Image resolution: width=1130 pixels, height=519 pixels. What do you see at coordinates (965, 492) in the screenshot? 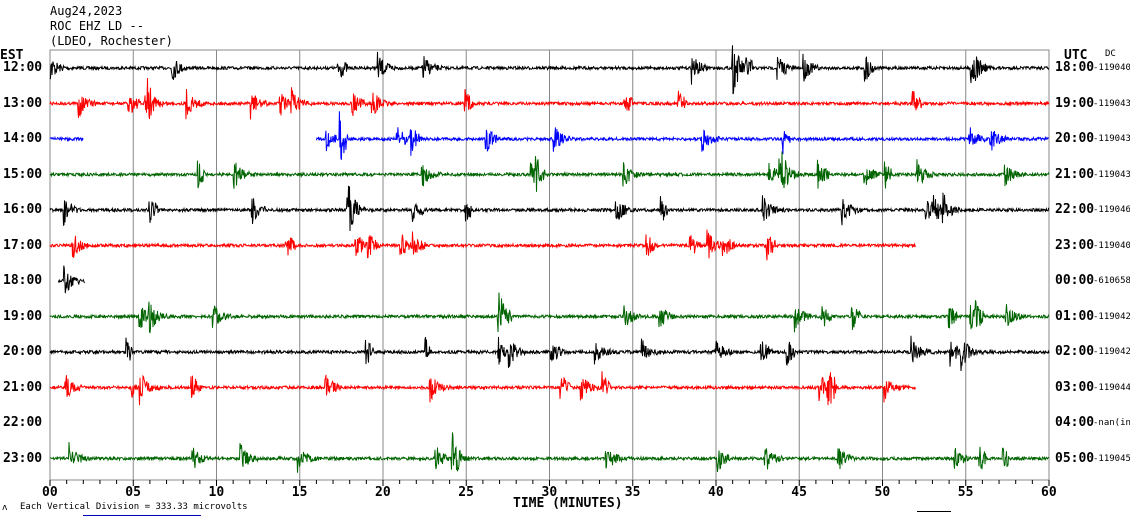
I see `x-tick-label: 55` at bounding box center [965, 492].